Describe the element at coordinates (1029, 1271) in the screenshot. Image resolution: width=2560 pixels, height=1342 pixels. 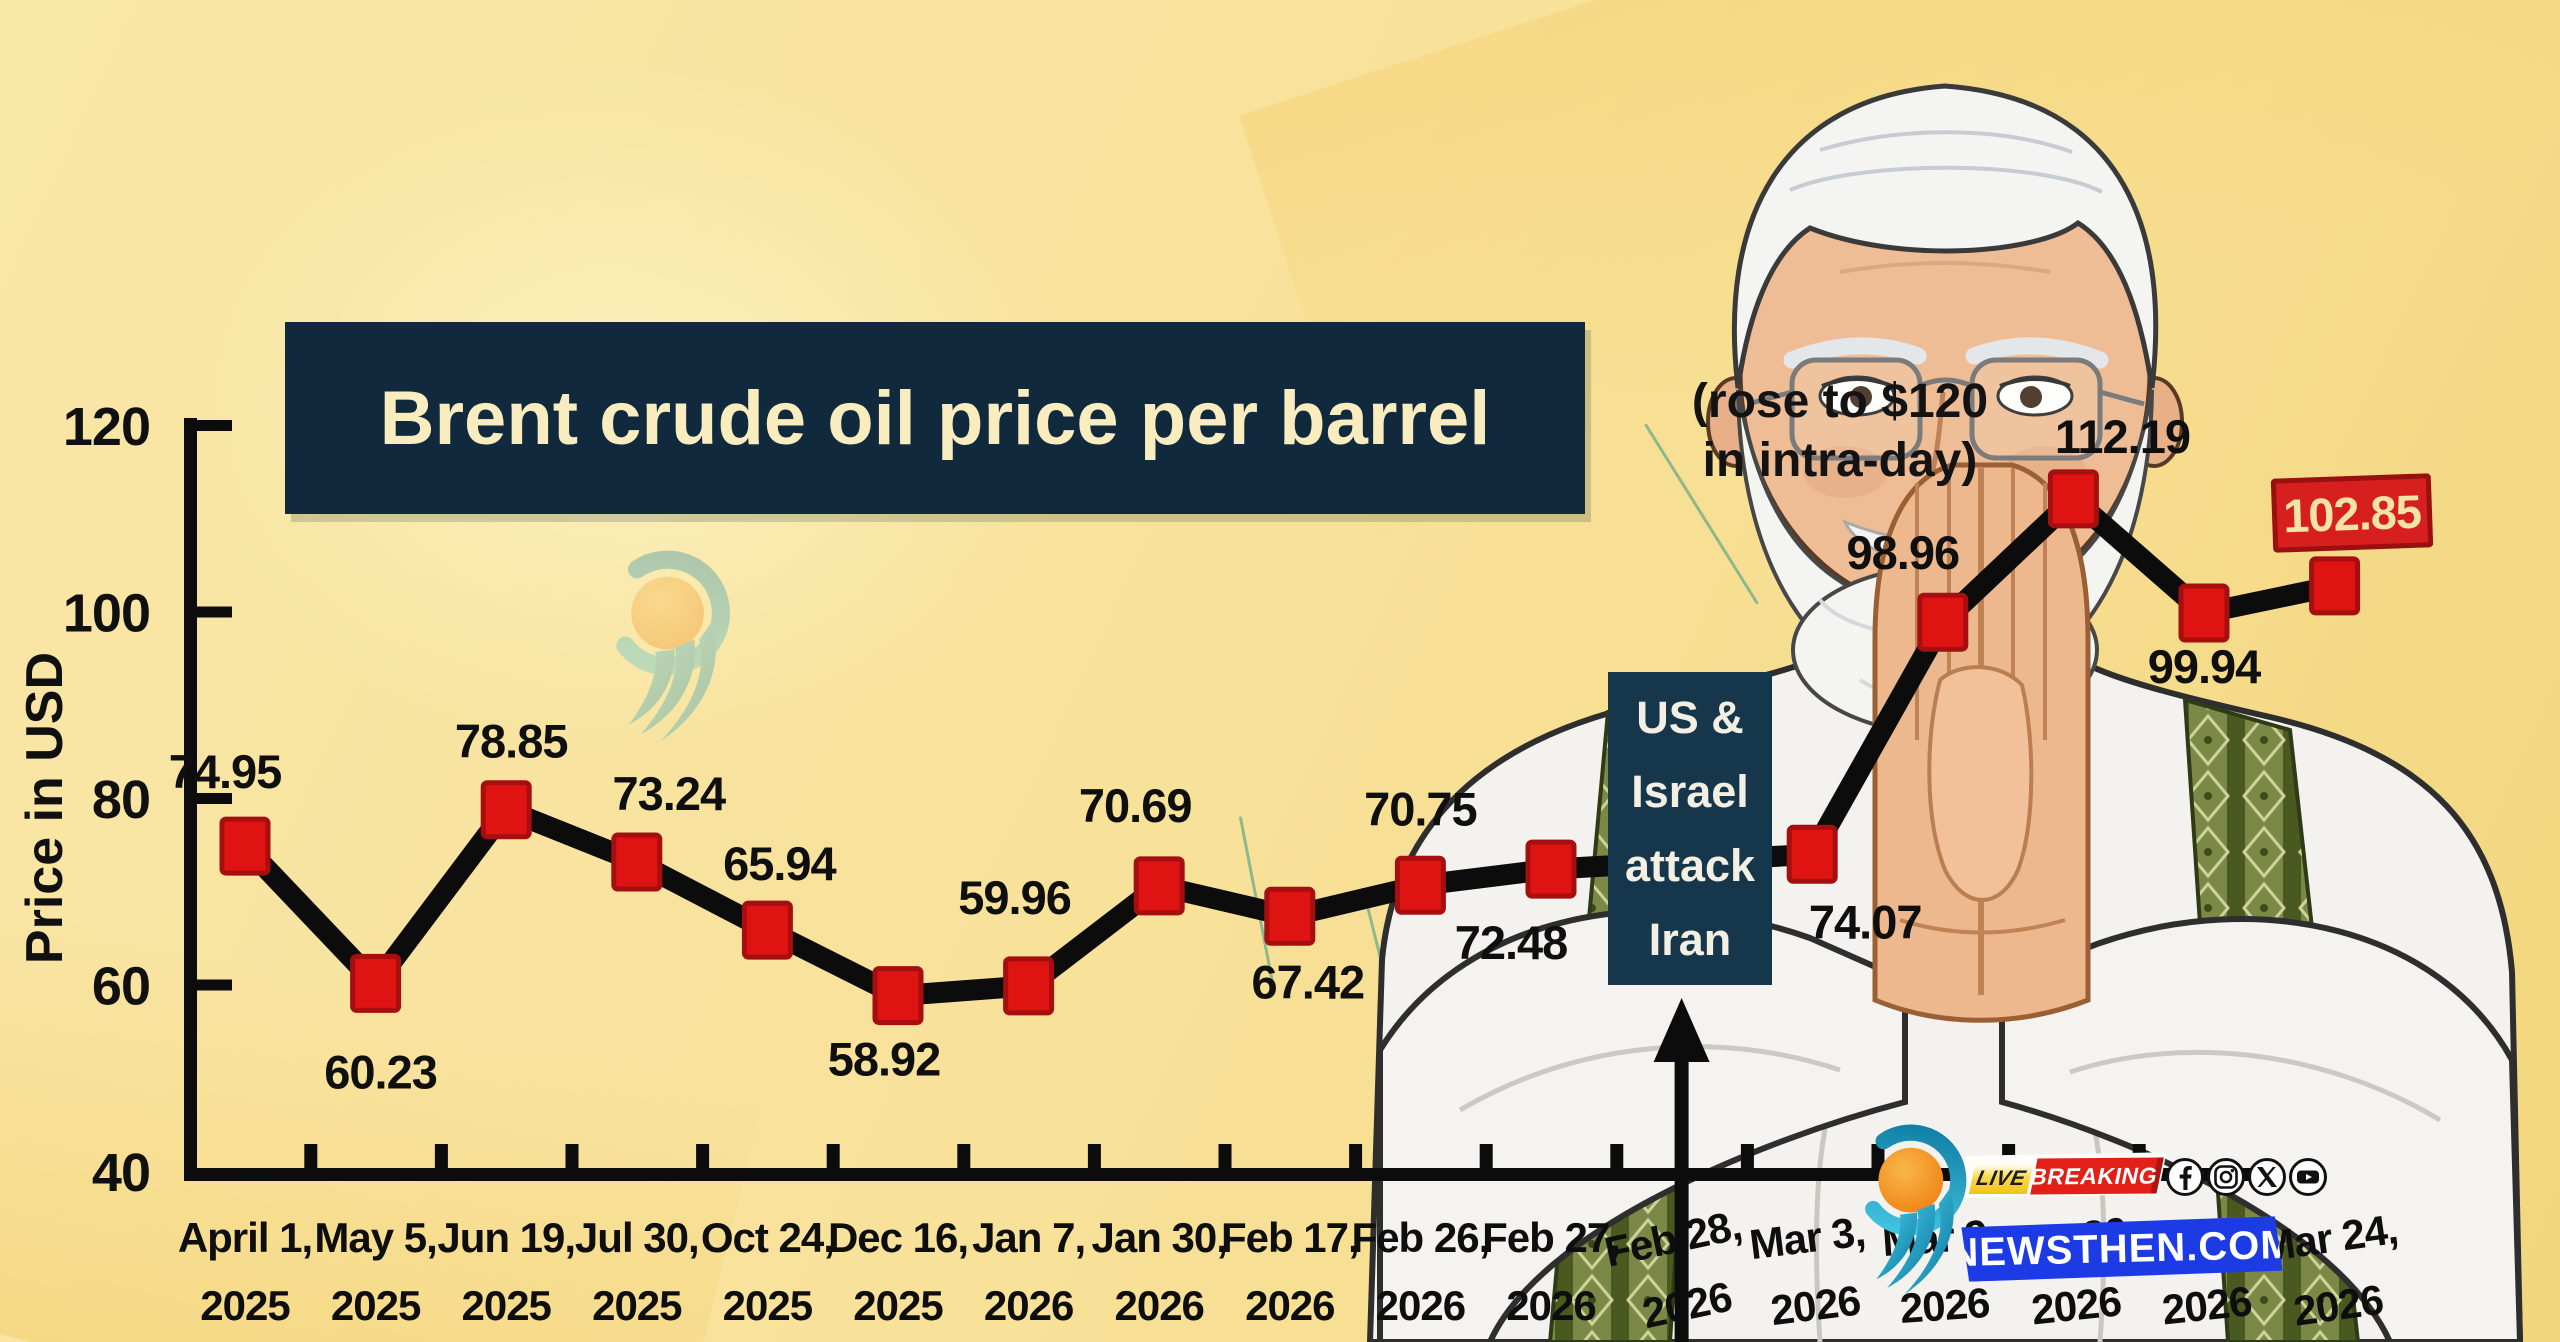
I see `x-axis-date-label: Jan 7, 2026` at that location.